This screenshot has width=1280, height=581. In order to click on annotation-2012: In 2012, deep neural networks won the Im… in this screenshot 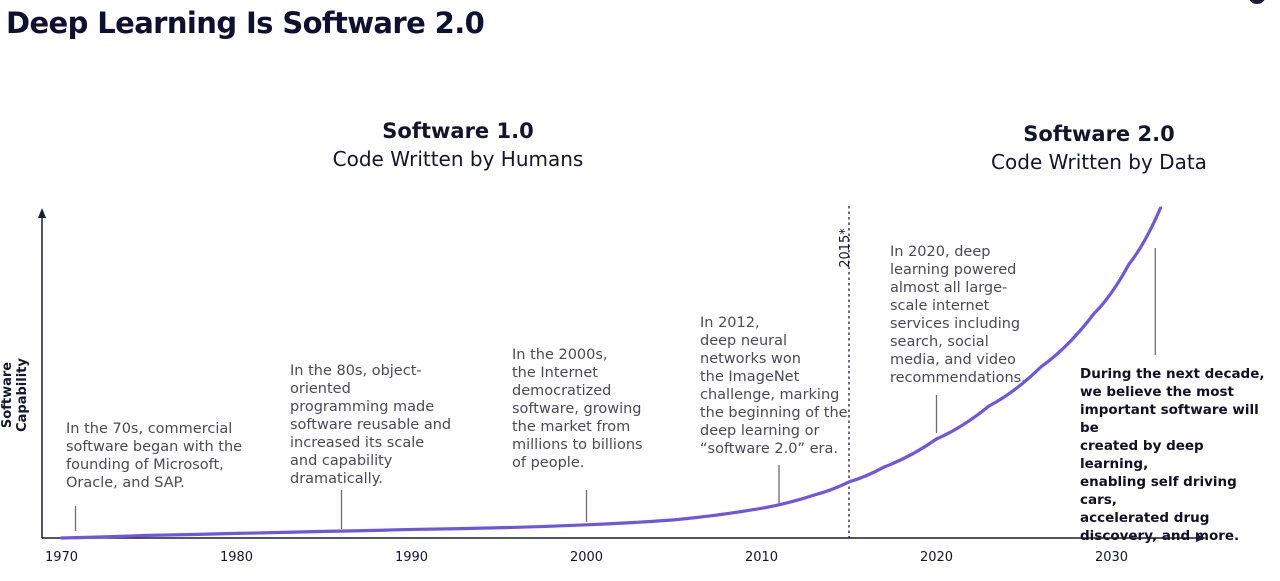, I will do `click(774, 386)`.